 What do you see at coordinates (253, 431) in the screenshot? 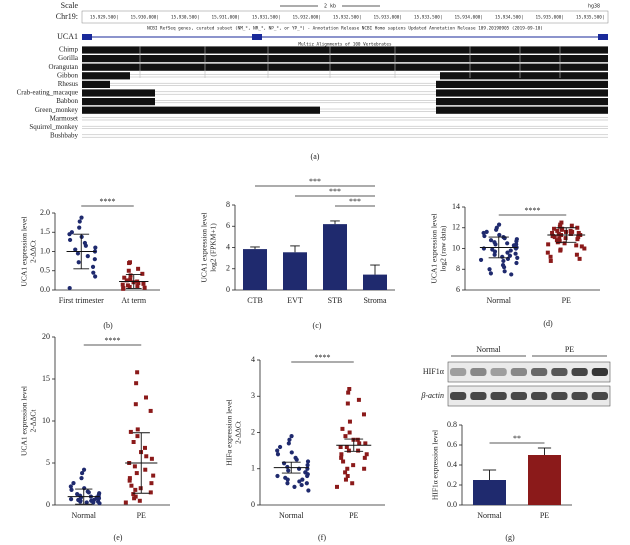
I see `y-tick-label: 2` at bounding box center [253, 431].